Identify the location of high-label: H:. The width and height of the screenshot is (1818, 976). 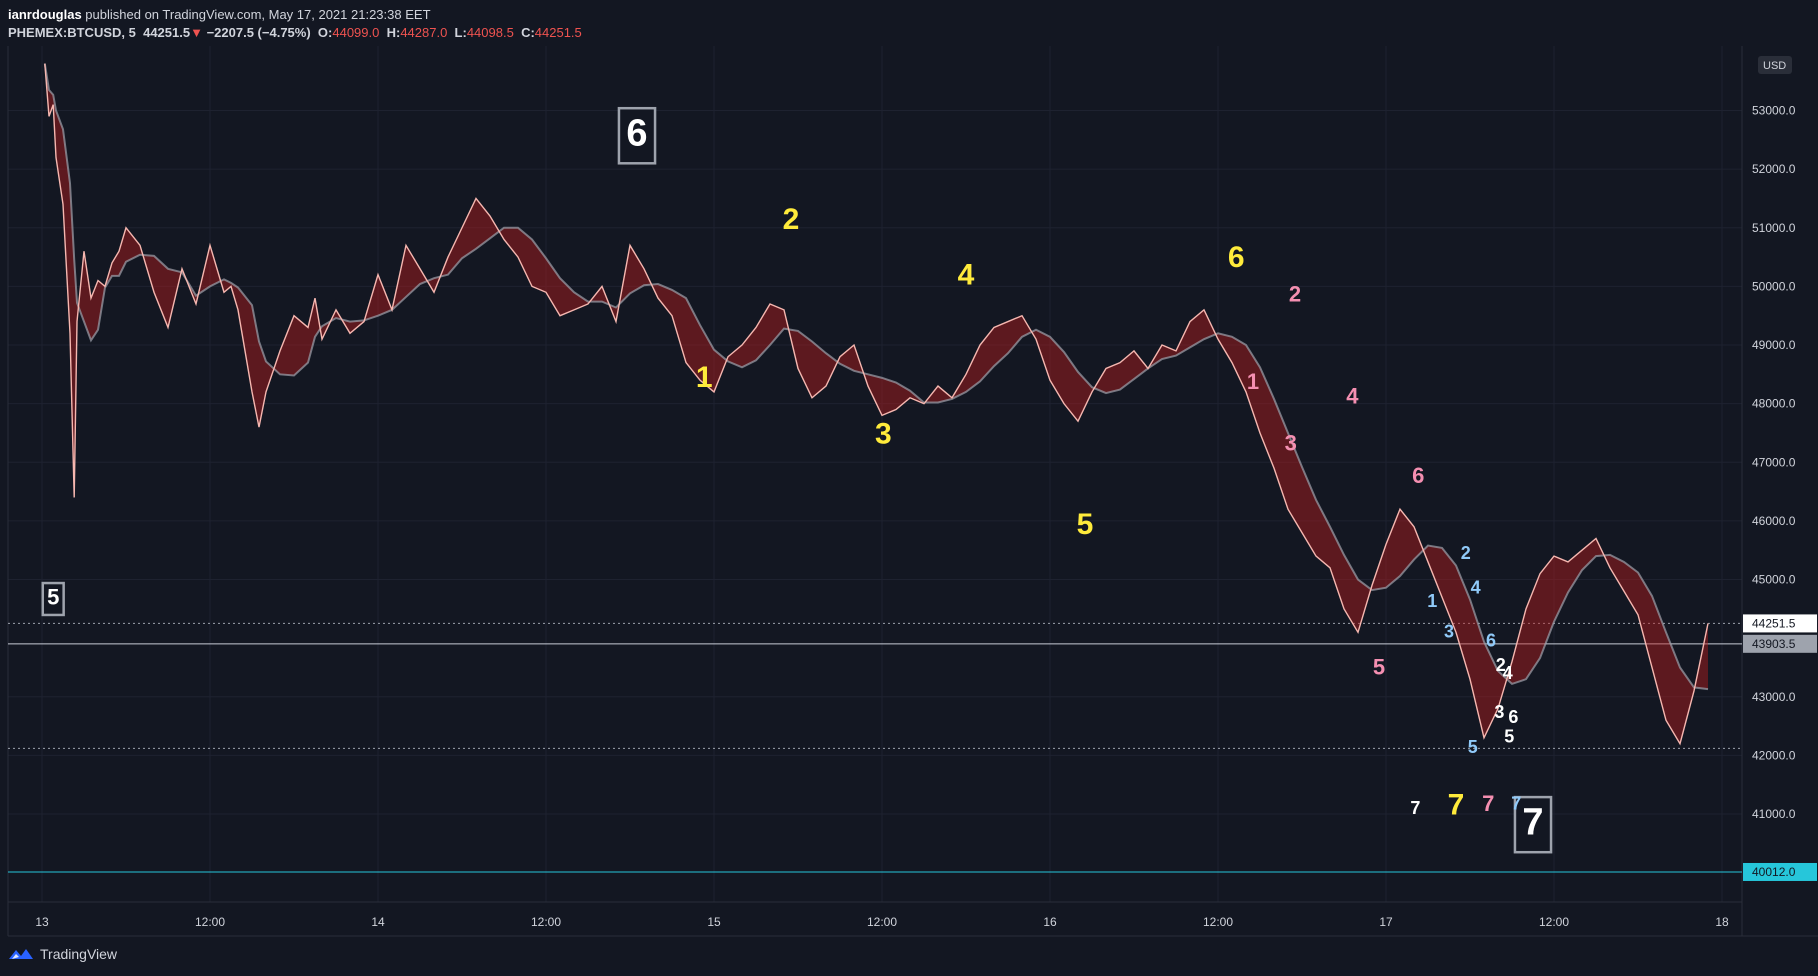
(393, 32).